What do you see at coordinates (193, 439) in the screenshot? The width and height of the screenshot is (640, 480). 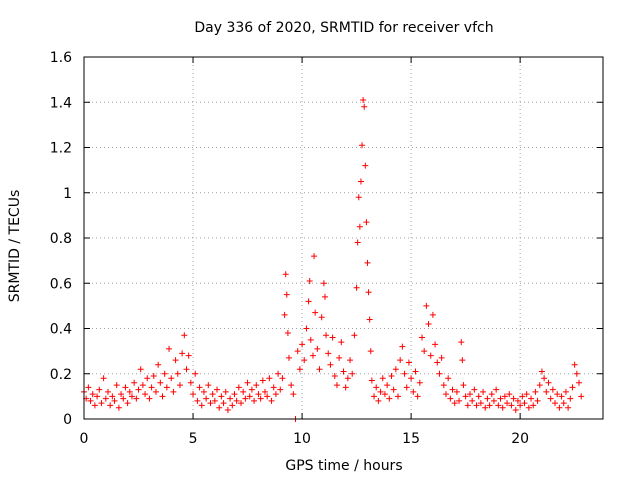 I see `x-tick-label: 5` at bounding box center [193, 439].